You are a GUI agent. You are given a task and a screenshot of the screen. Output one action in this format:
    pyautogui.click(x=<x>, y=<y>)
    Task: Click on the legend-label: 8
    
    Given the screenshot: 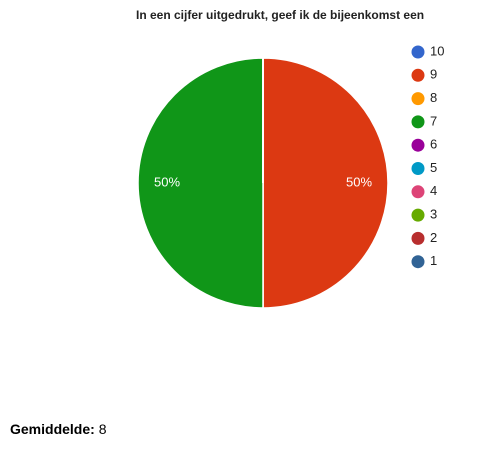 What is the action you would take?
    pyautogui.click(x=433, y=97)
    